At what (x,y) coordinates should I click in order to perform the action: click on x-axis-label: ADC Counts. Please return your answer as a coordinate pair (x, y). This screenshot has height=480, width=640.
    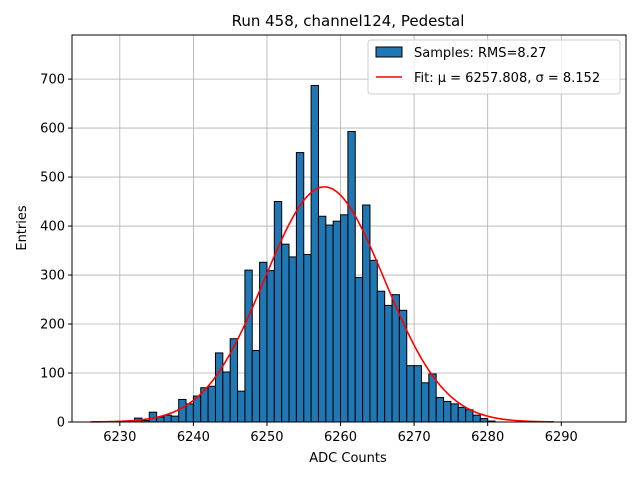
    Looking at the image, I should click on (348, 458).